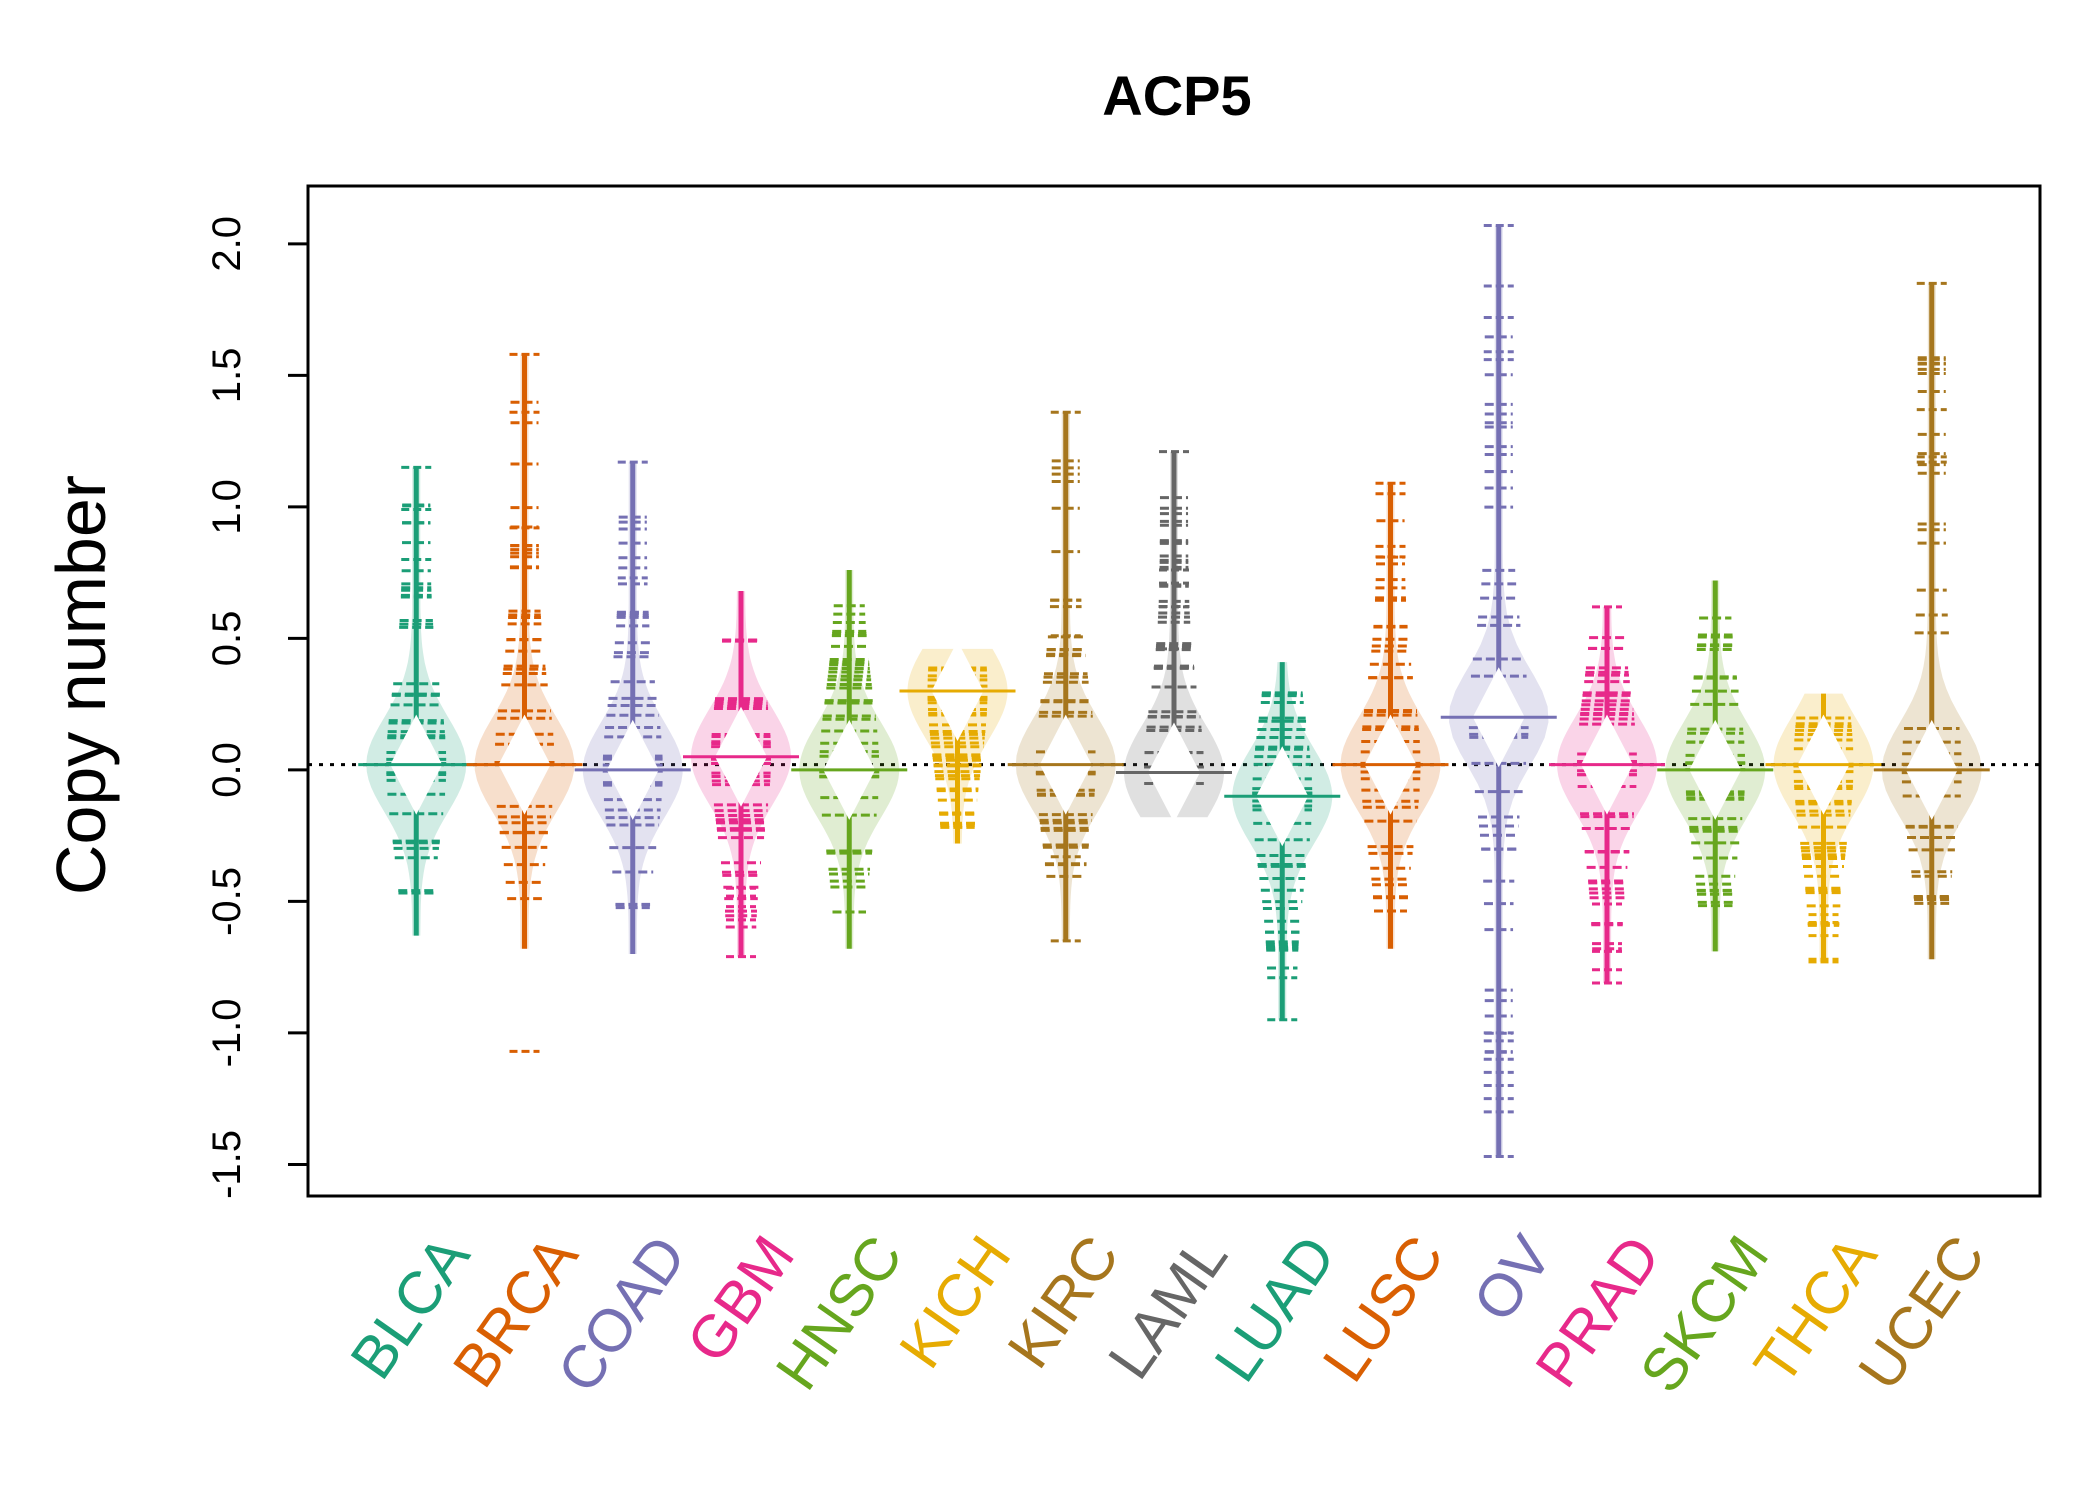  What do you see at coordinates (81, 685) in the screenshot?
I see `y-axis-label: Copy number` at bounding box center [81, 685].